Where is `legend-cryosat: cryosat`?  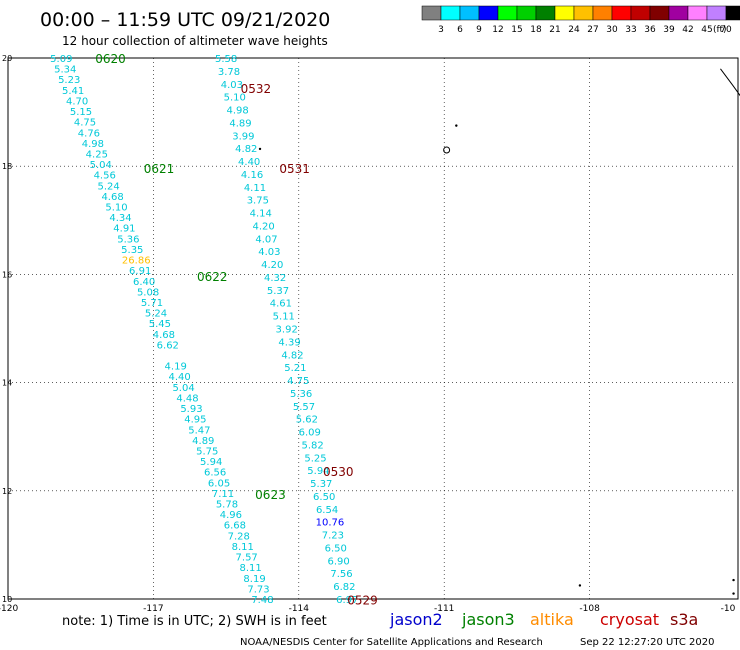 legend-cryosat: cryosat is located at coordinates (629, 619).